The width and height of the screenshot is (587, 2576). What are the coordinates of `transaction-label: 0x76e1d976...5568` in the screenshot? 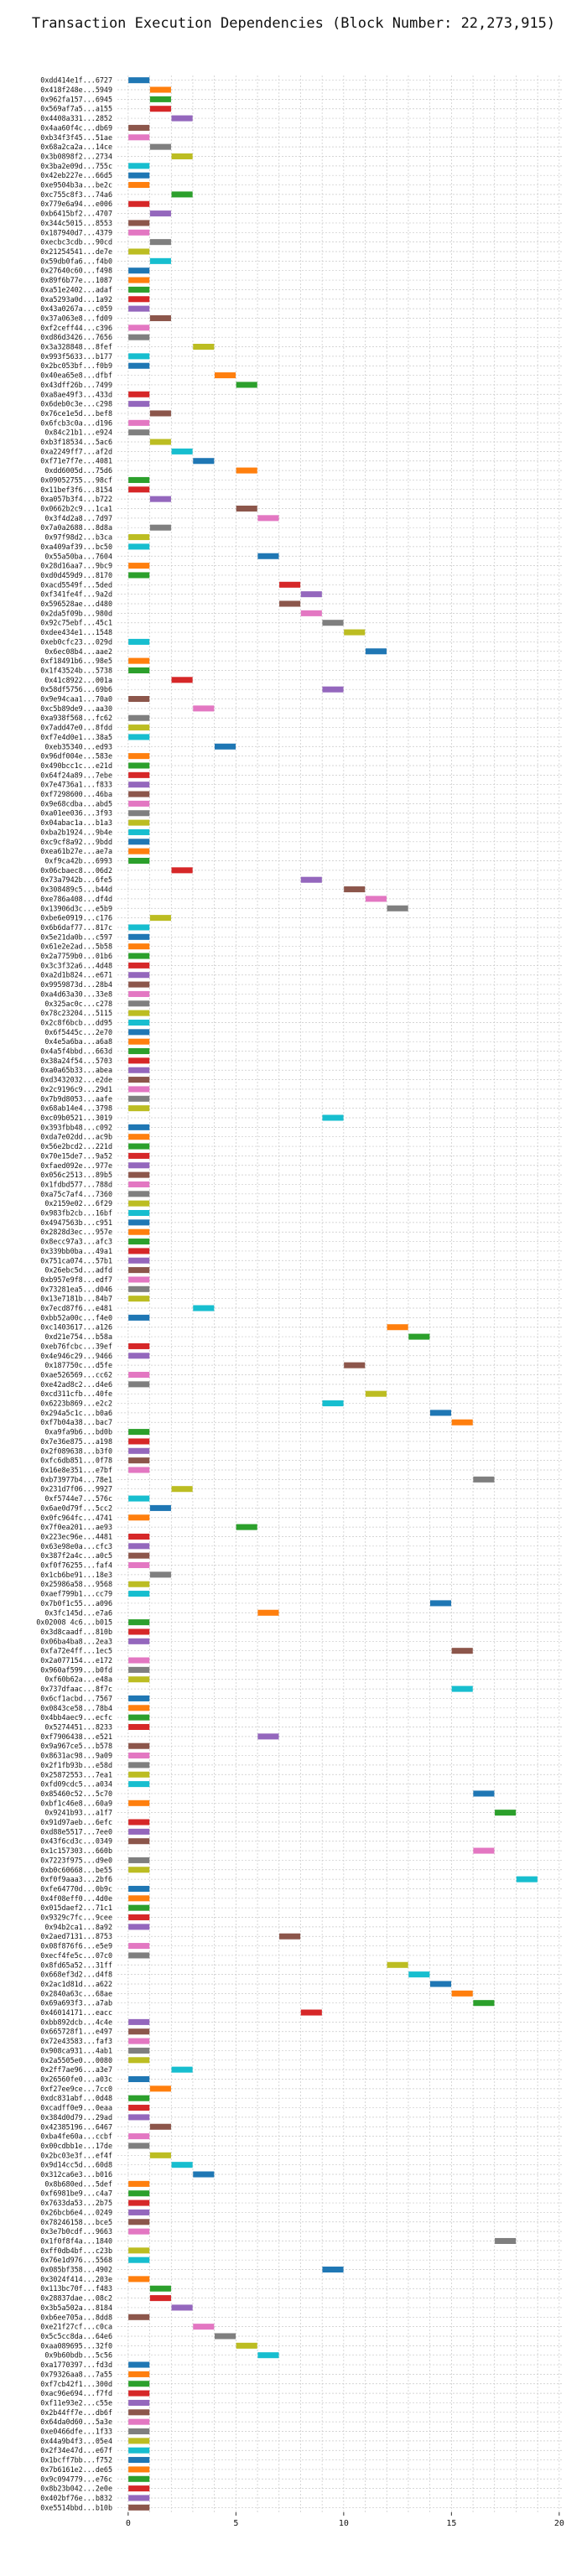 It's located at (76, 2260).